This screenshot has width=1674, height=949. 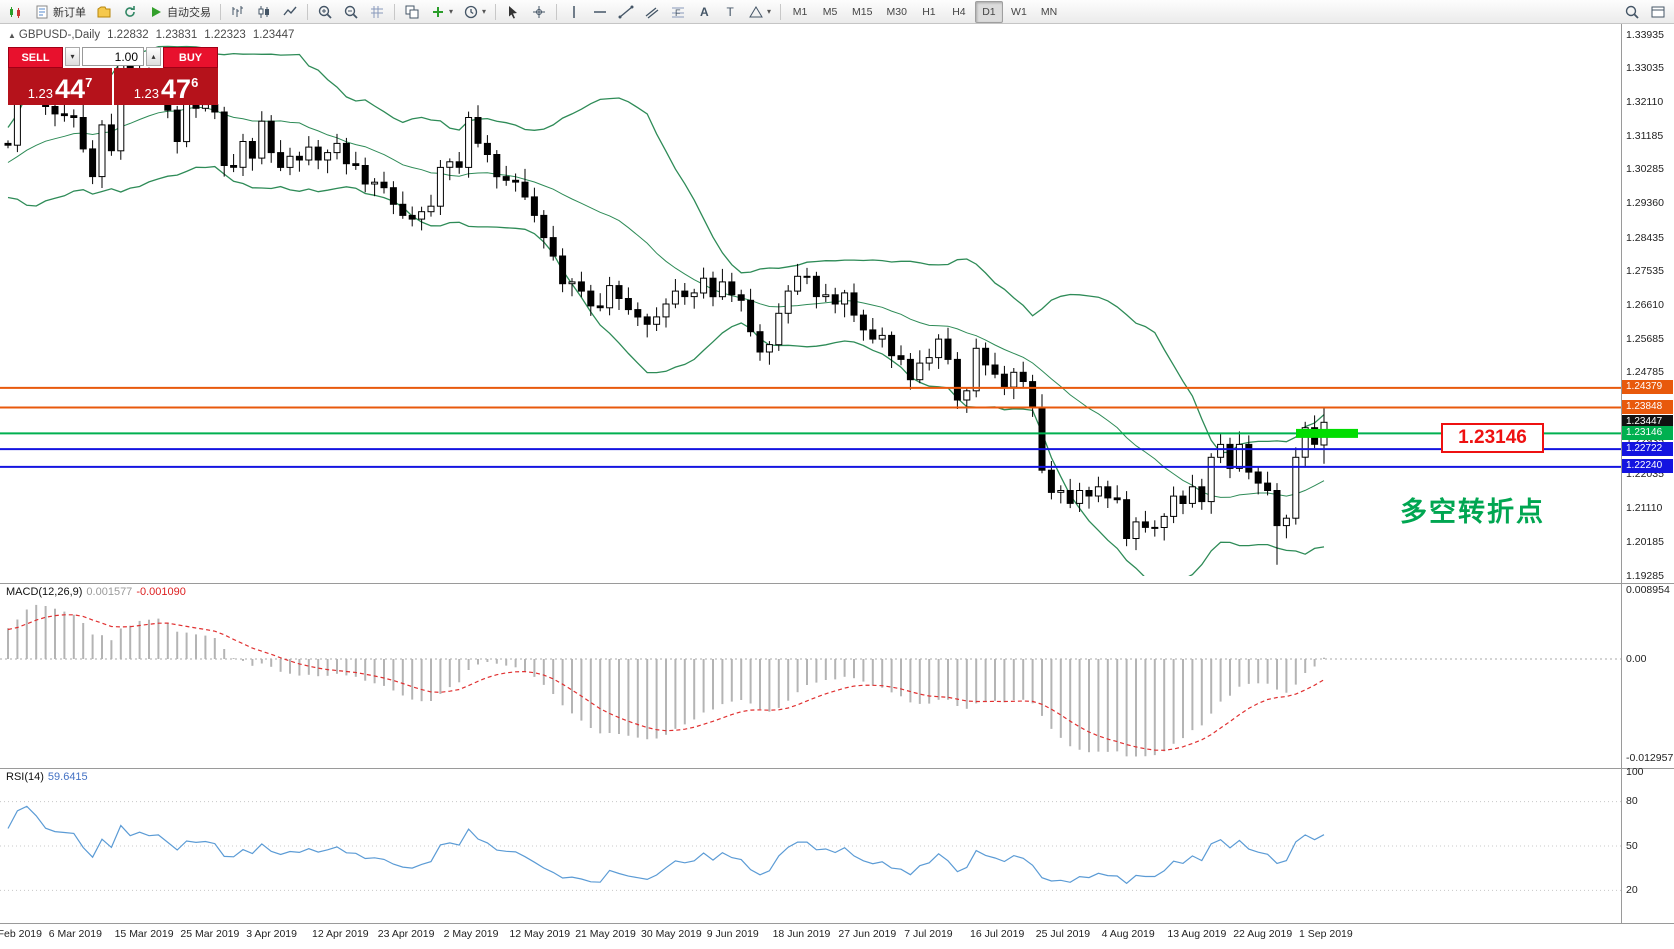 I want to click on zoom-in-button, so click(x=325, y=12).